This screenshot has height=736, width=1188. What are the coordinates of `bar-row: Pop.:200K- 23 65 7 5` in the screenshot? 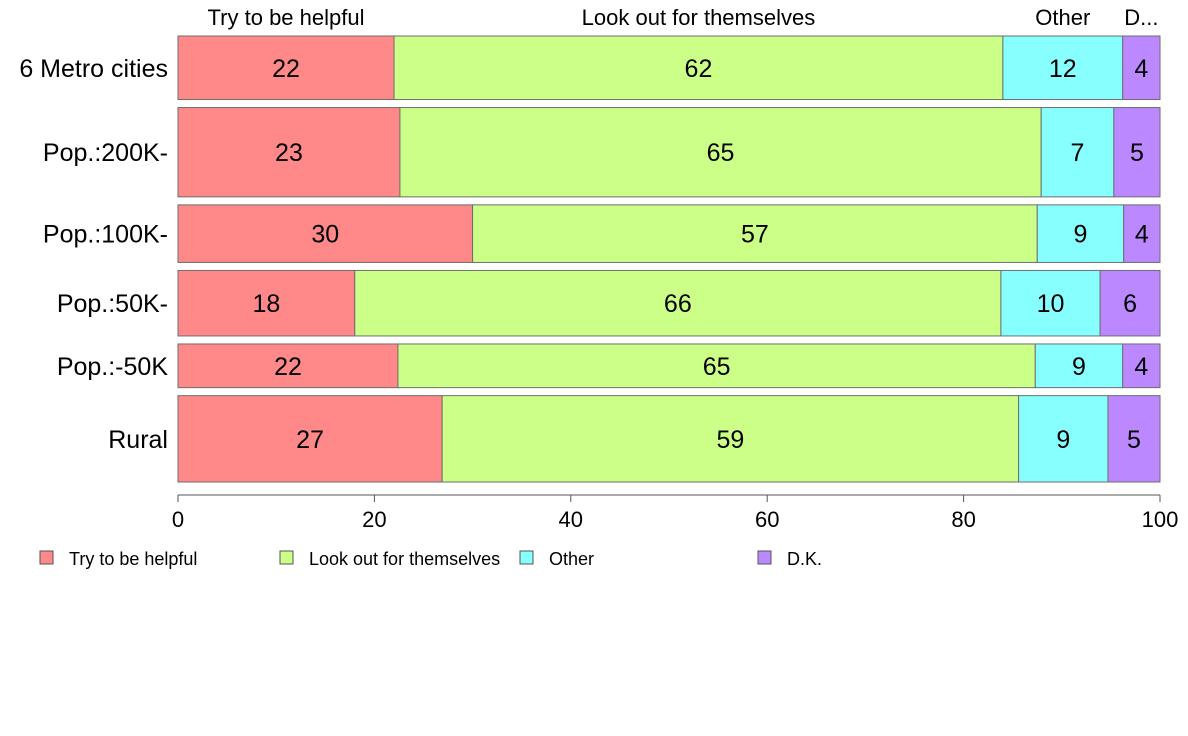 It's located at (602, 152).